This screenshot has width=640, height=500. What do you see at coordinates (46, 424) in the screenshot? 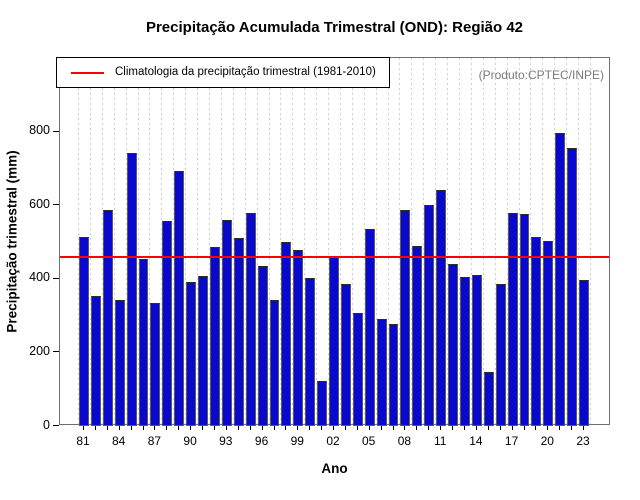
I see `y-tick-label: 0` at bounding box center [46, 424].